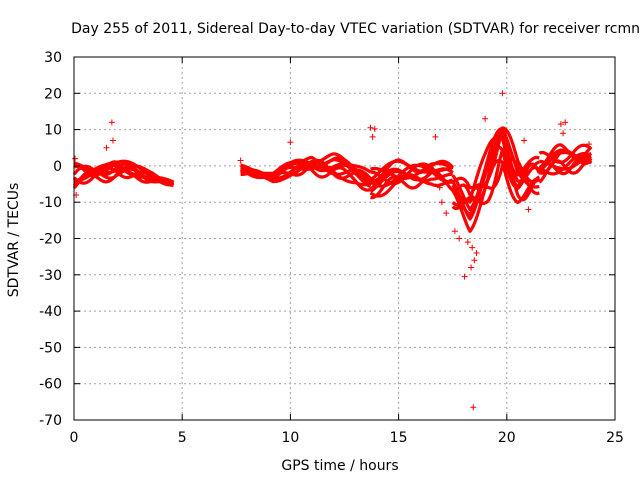 The width and height of the screenshot is (640, 480). I want to click on y-tick-label: 20, so click(53, 94).